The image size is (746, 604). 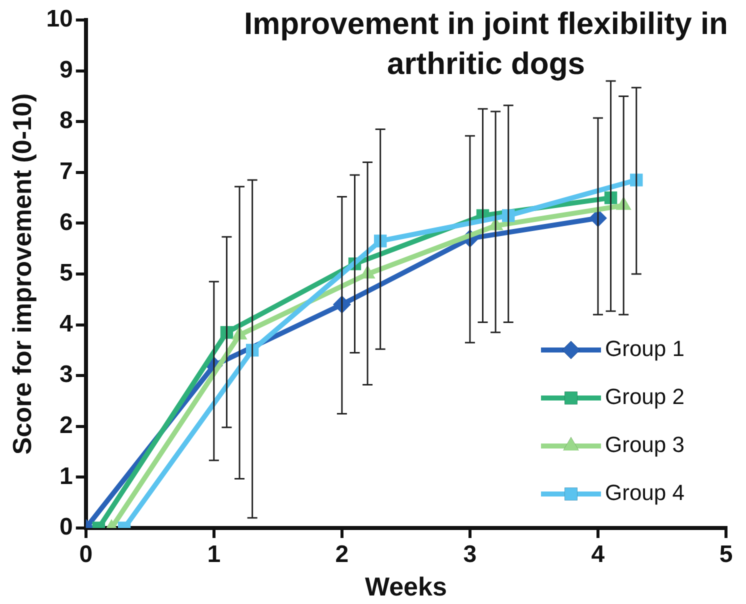 What do you see at coordinates (67, 324) in the screenshot?
I see `y-tick-label: 4` at bounding box center [67, 324].